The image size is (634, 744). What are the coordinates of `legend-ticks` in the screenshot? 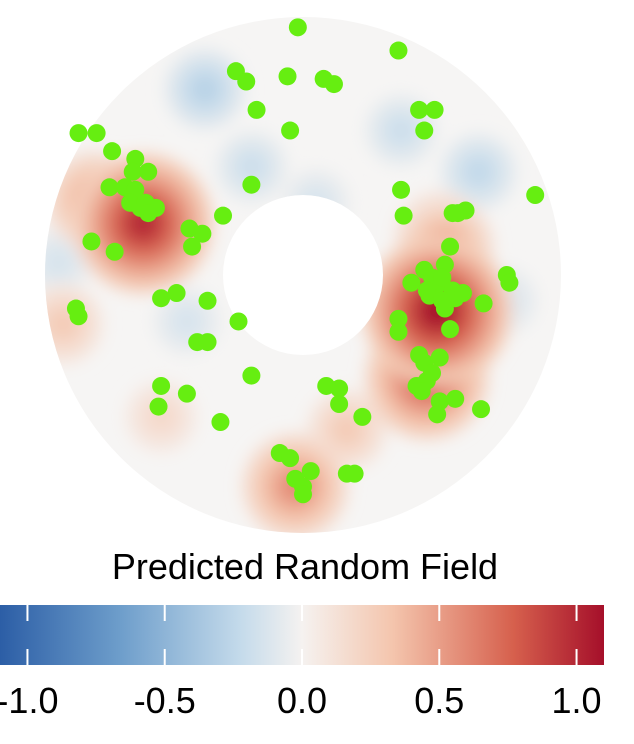 It's located at (302, 635).